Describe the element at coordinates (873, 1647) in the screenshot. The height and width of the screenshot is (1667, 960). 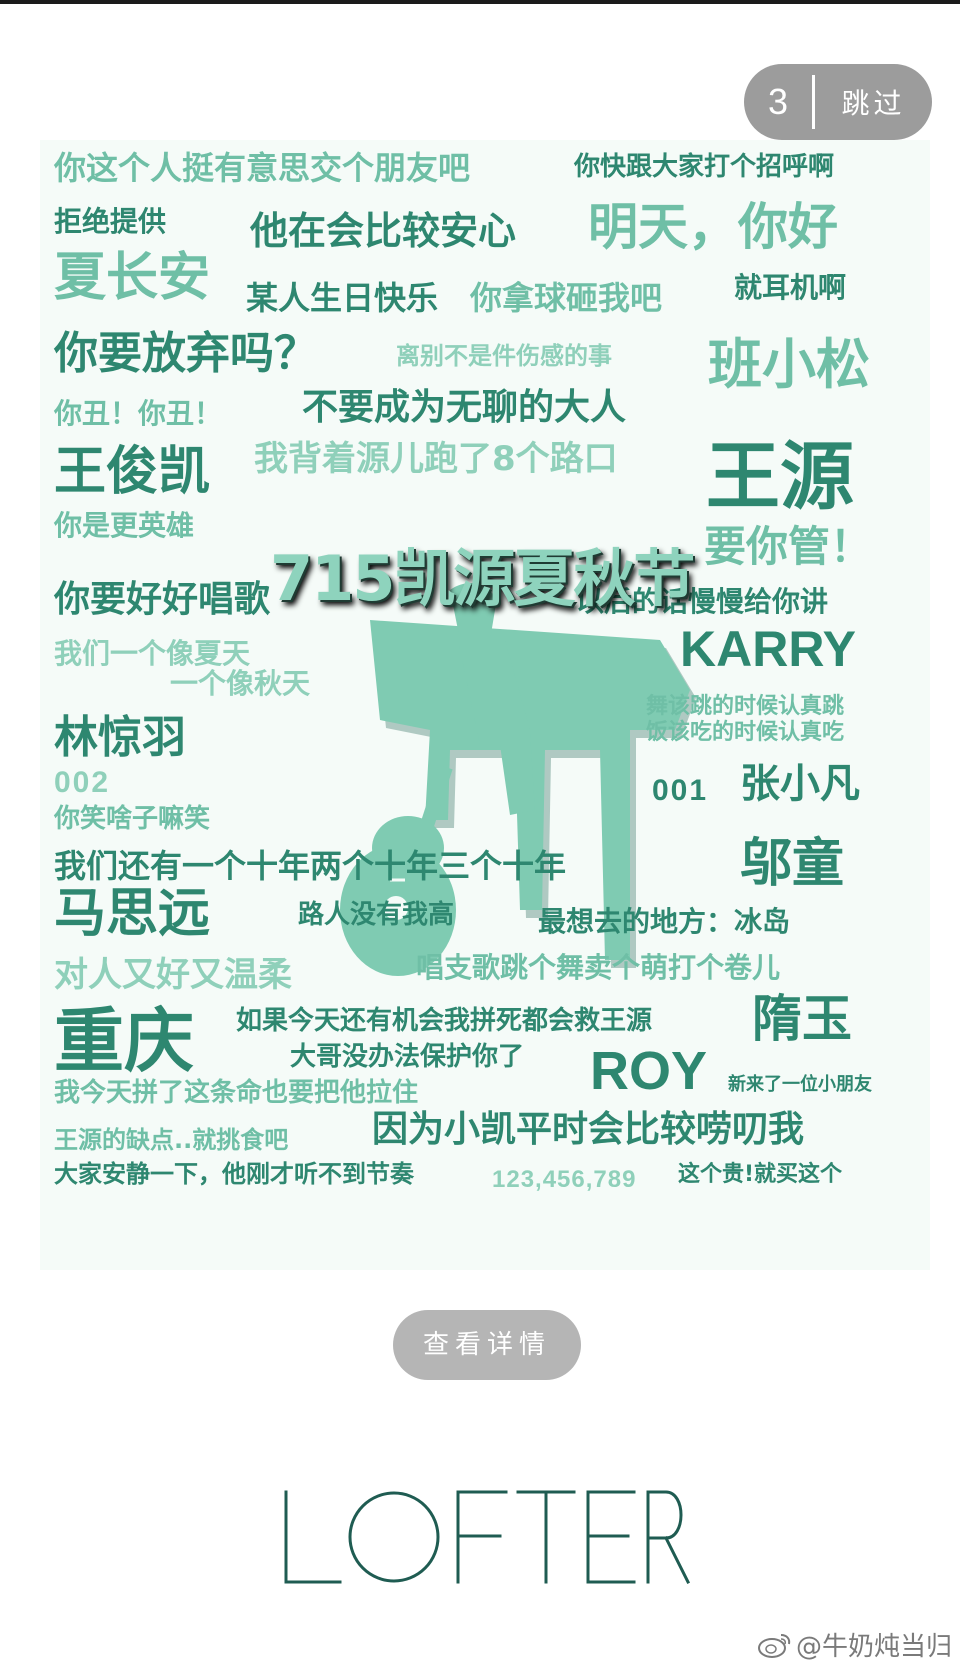
I see `watermark-text: @牛奶炖当归` at that location.